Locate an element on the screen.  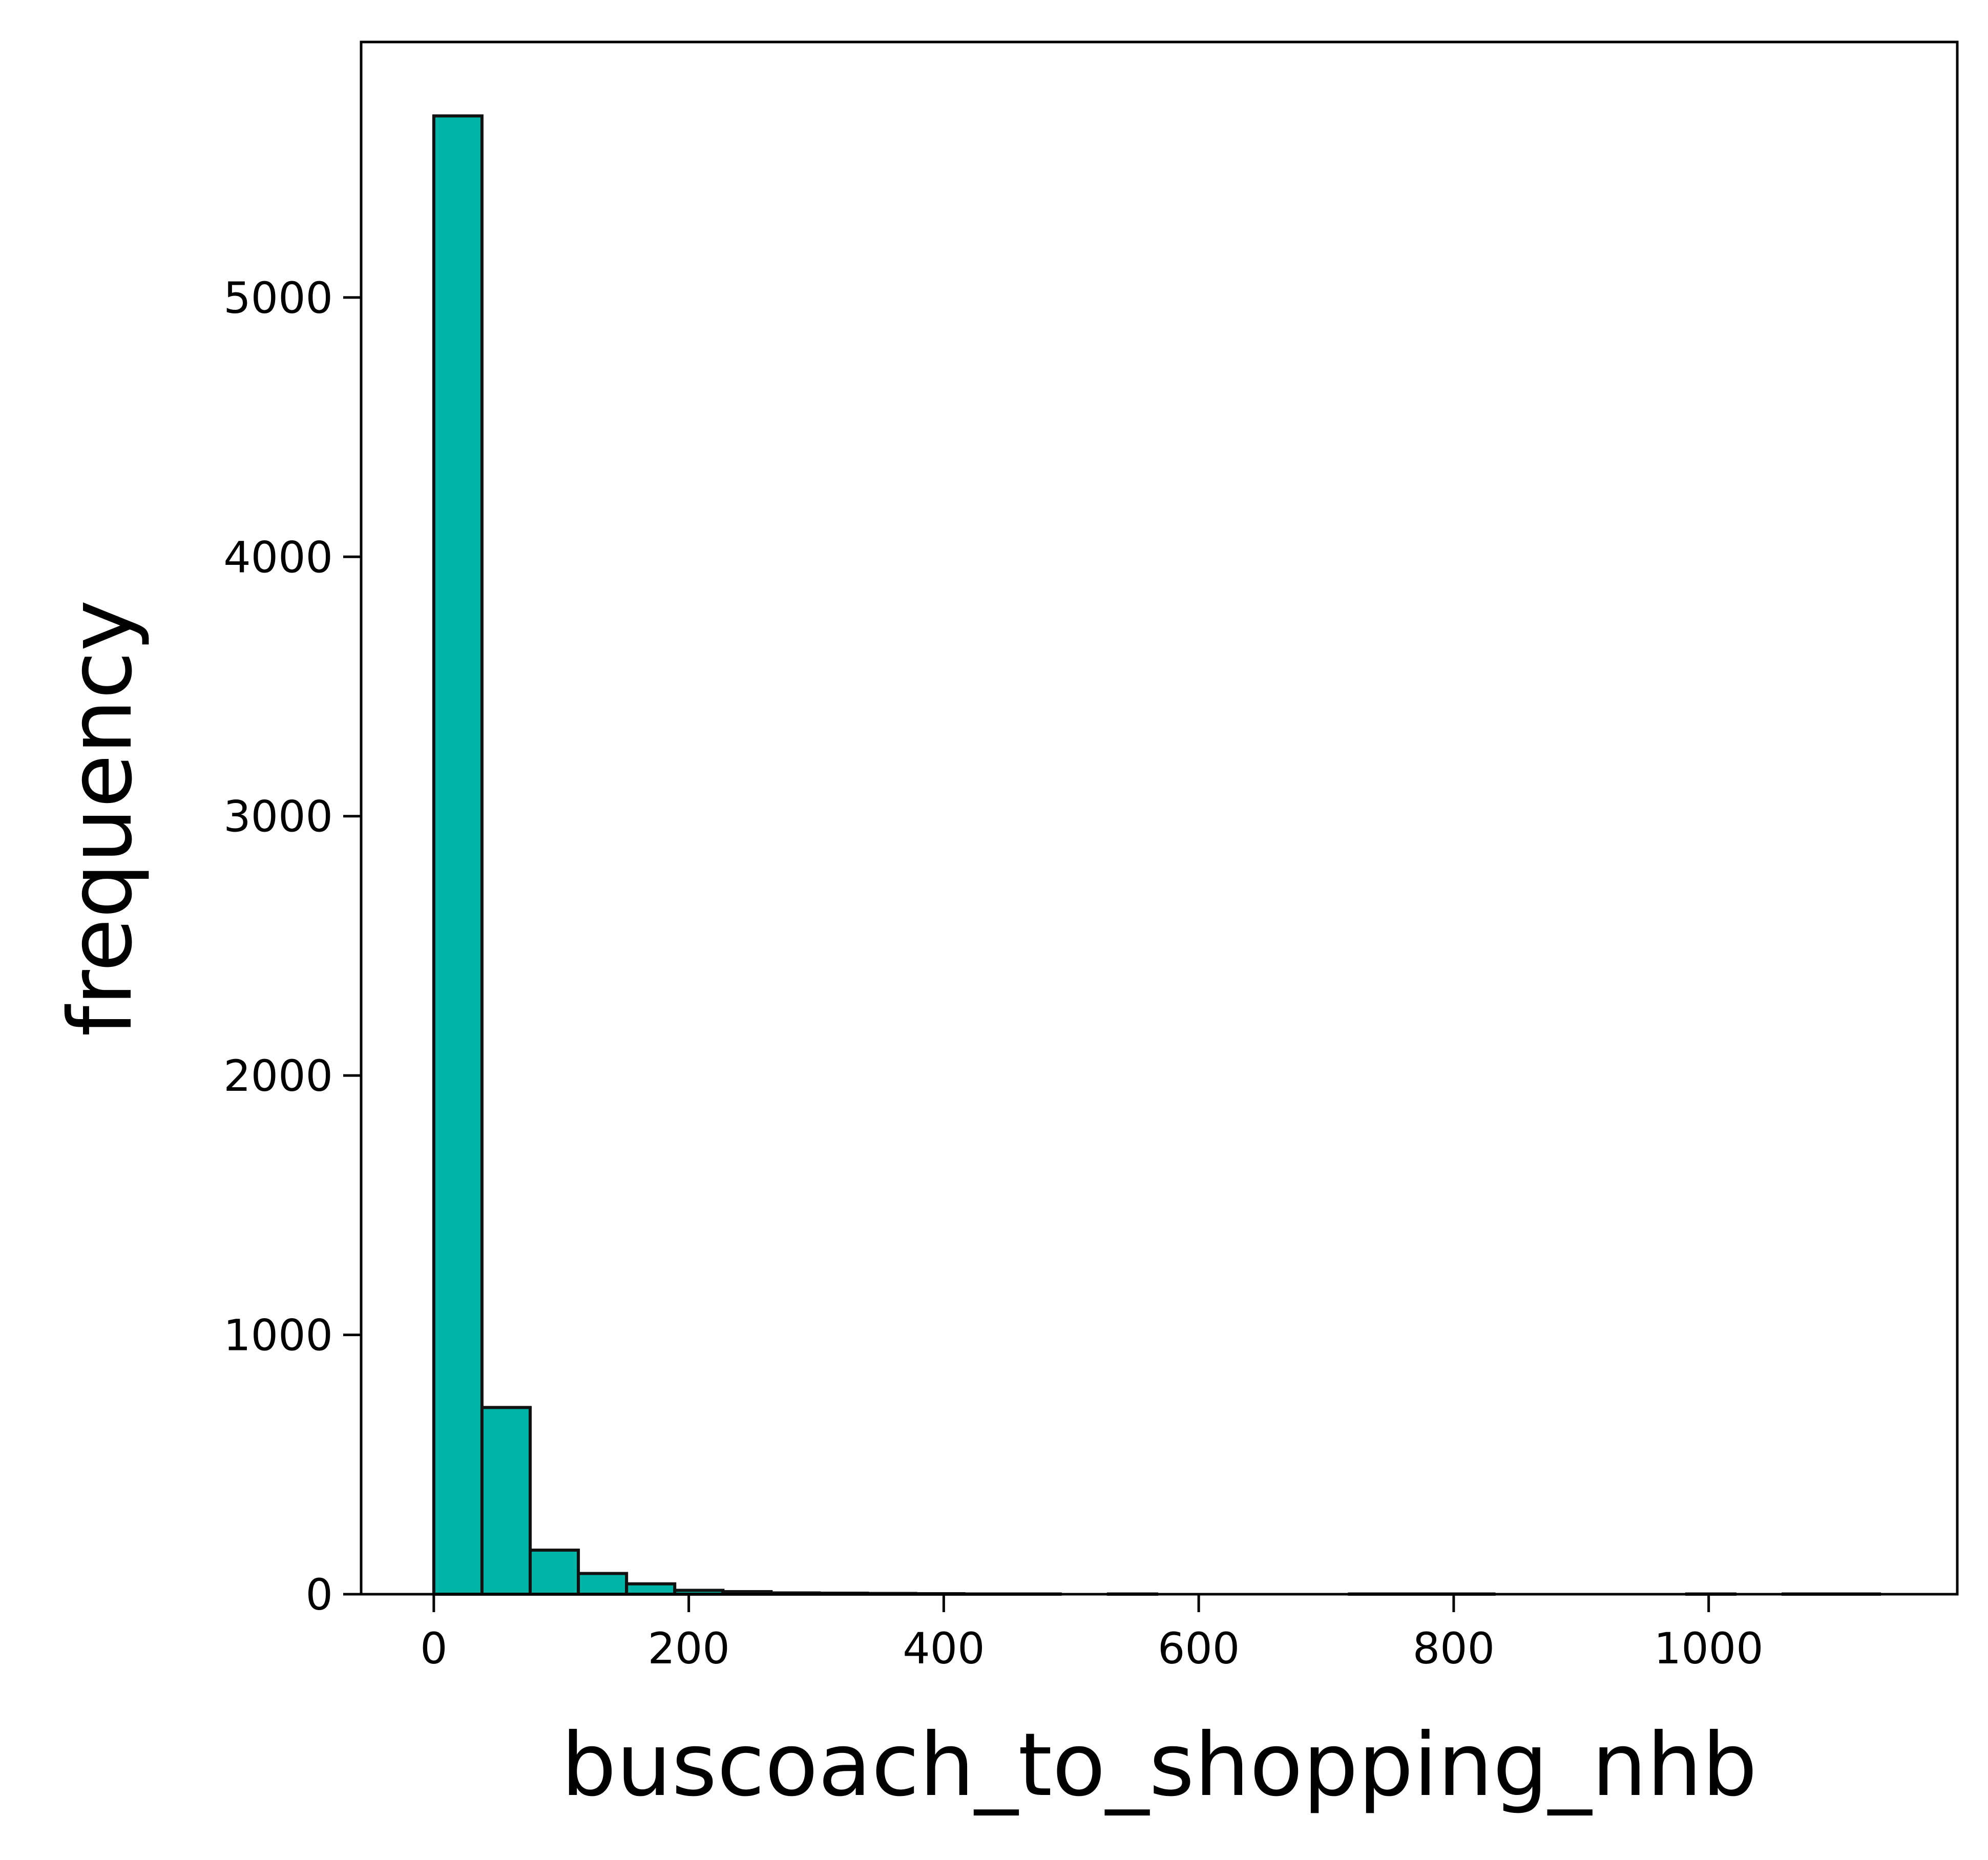
y-tick-label: 1000 is located at coordinates (278, 1336).